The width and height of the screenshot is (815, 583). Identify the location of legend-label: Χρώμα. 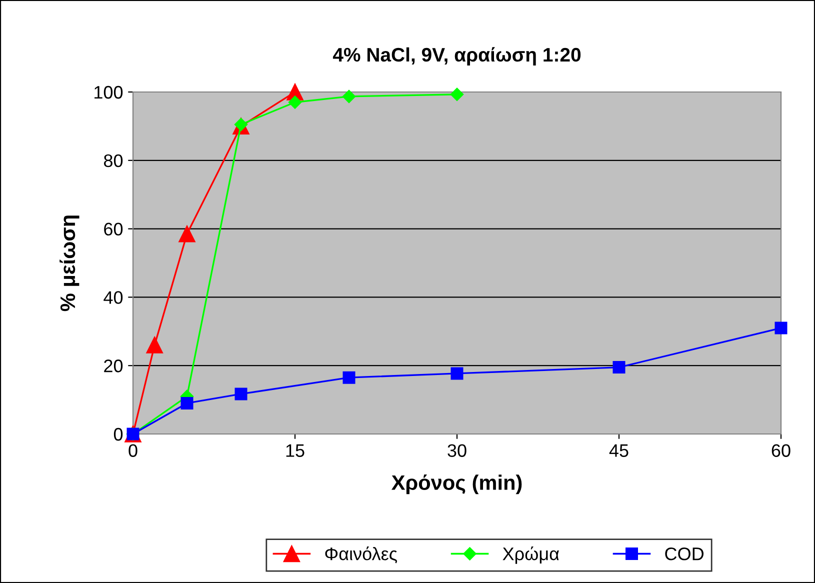
(531, 555).